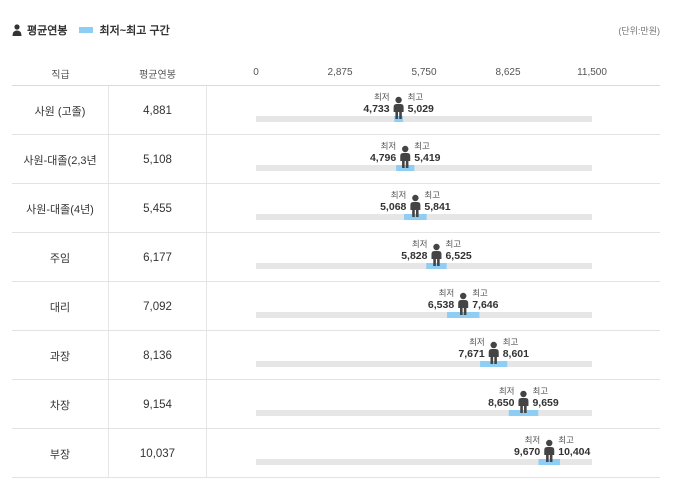  I want to click on table-row: 대리 7,092, so click(343, 306).